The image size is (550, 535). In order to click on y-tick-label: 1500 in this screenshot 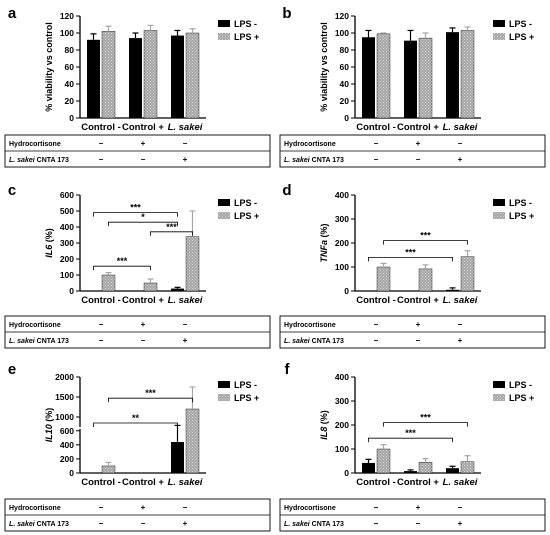, I will do `click(64, 397)`.